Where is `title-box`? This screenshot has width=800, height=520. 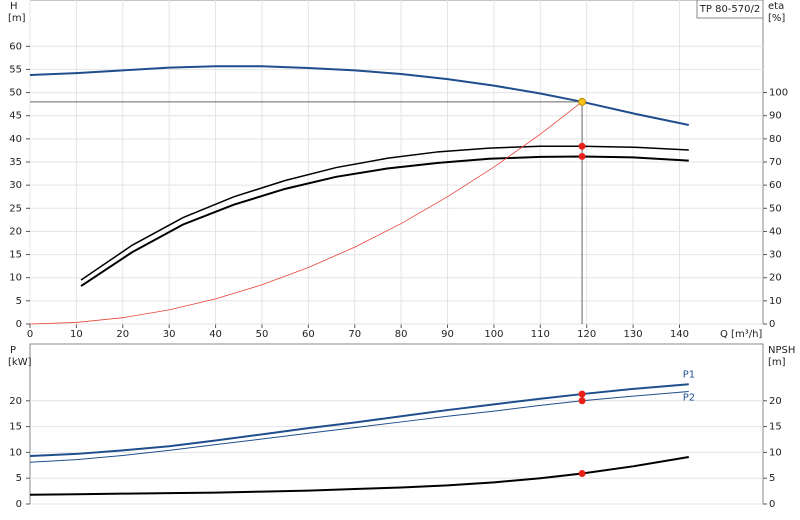
title-box is located at coordinates (730, 9).